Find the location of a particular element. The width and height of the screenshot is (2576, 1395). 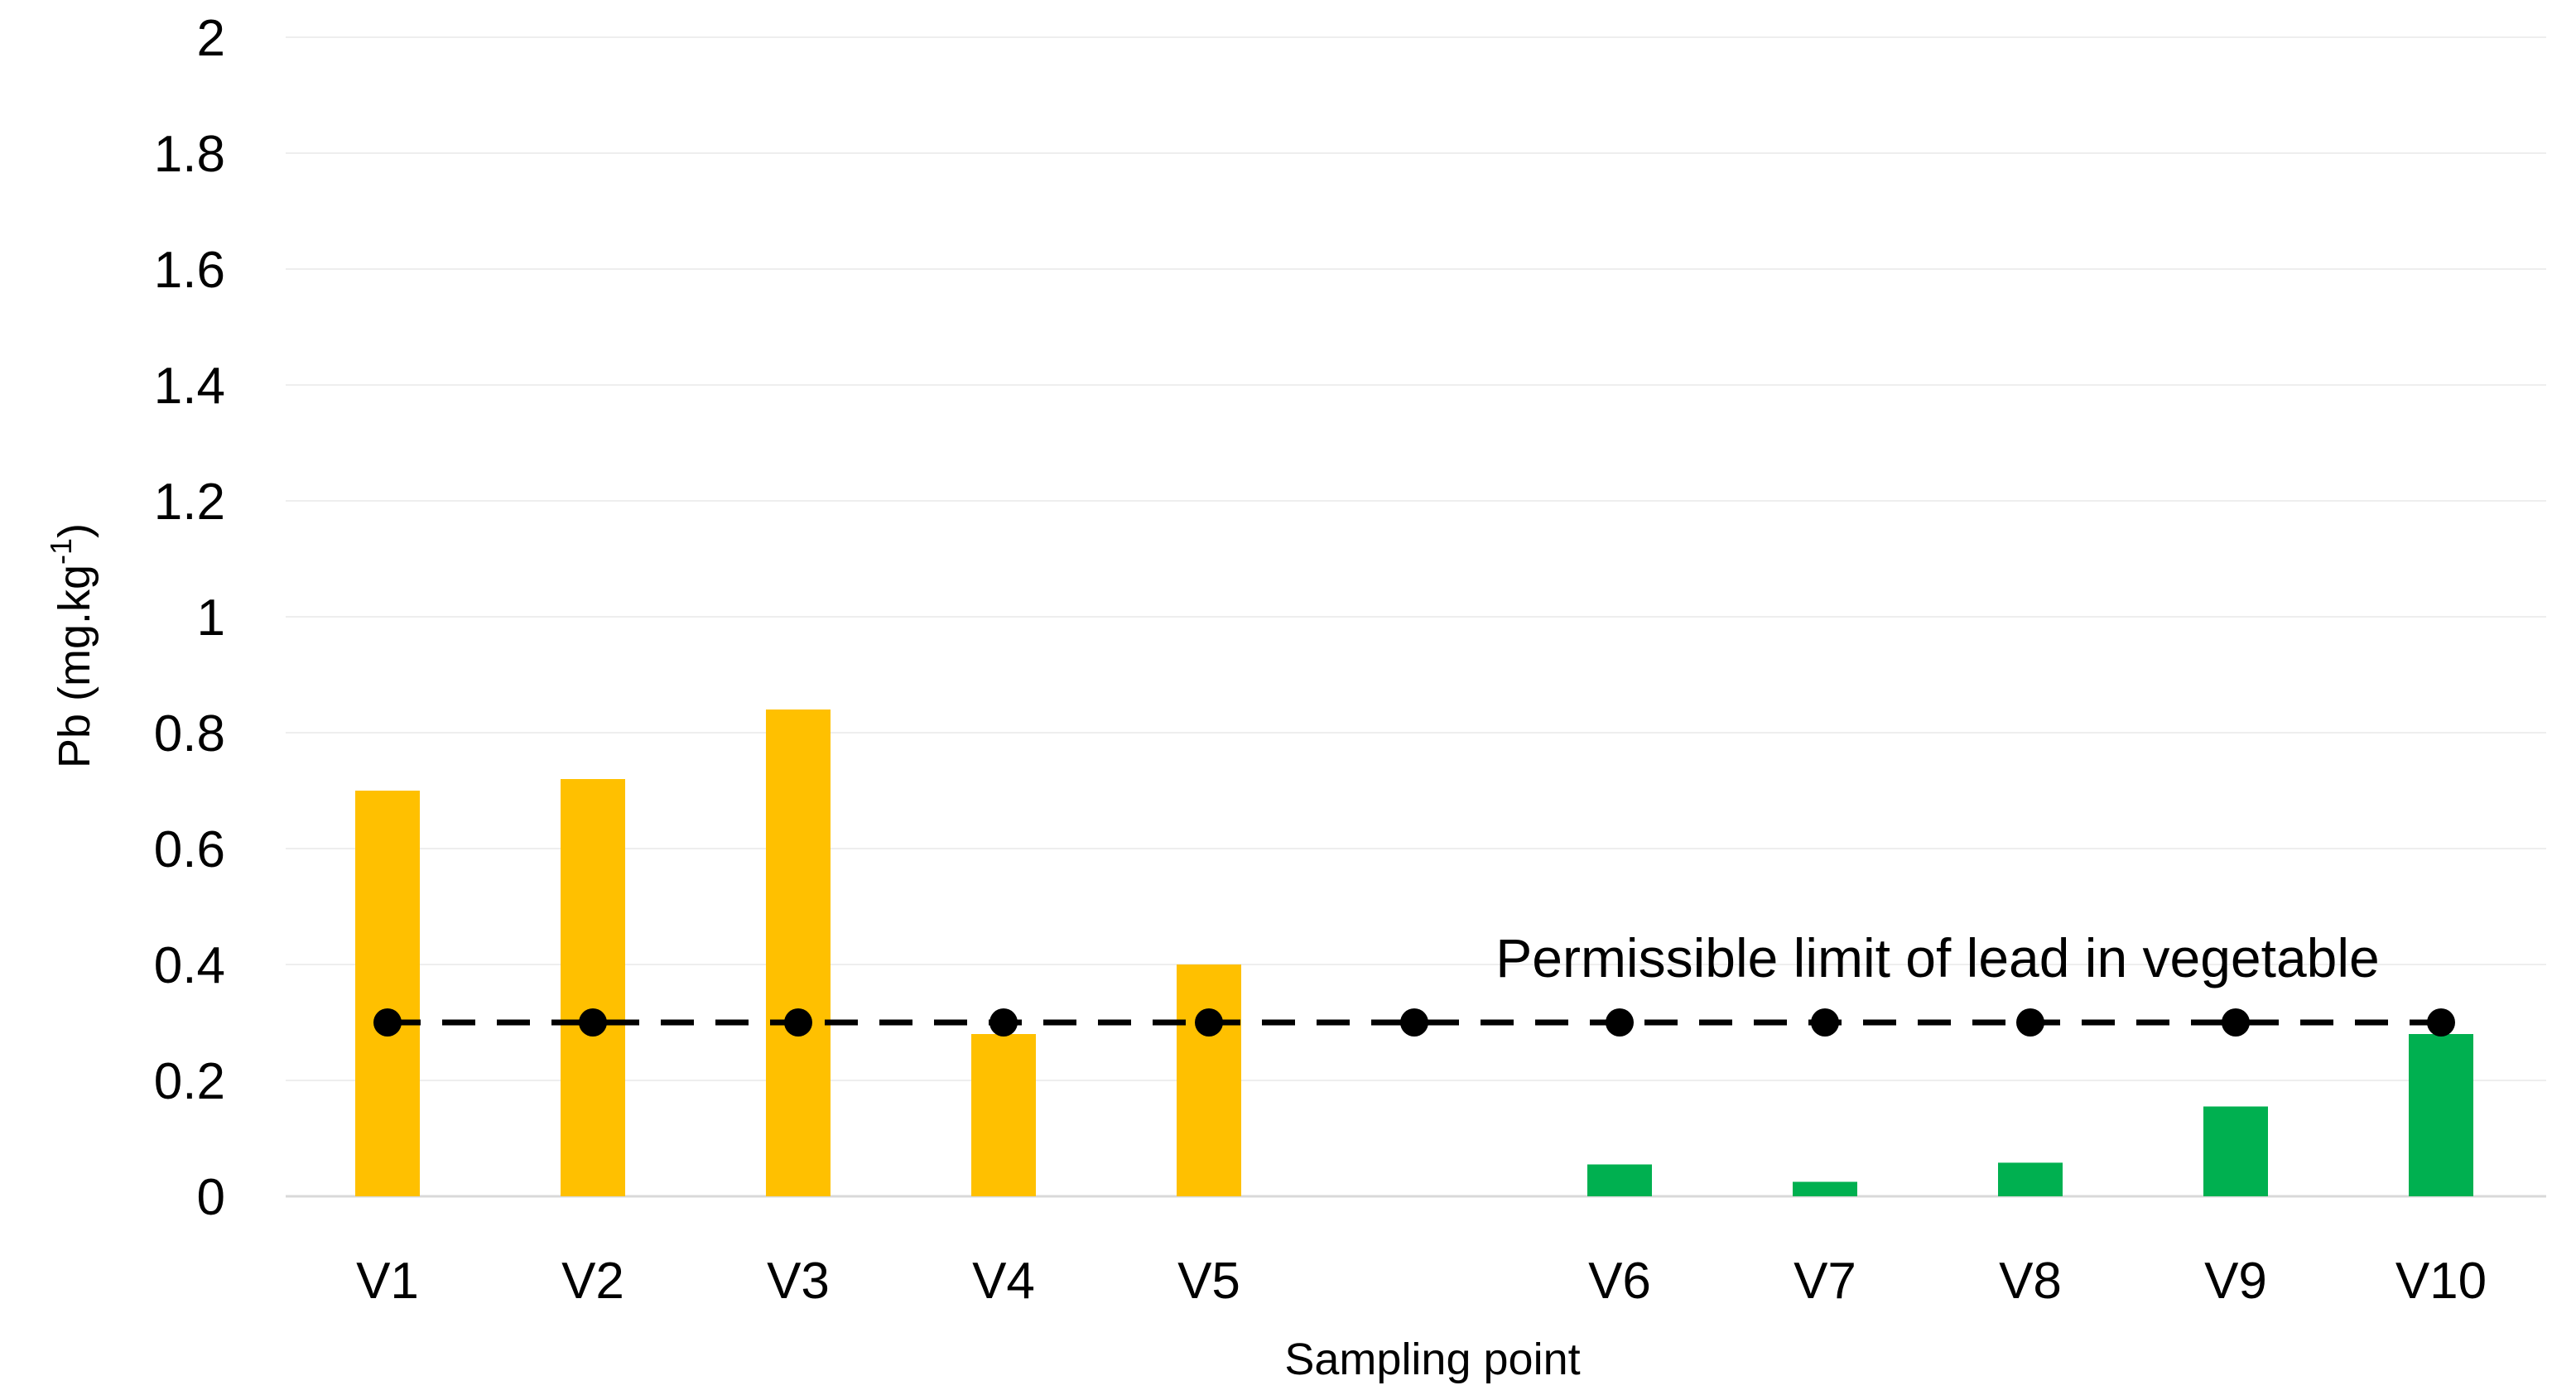

x-tick-label: V8 is located at coordinates (2030, 1281).